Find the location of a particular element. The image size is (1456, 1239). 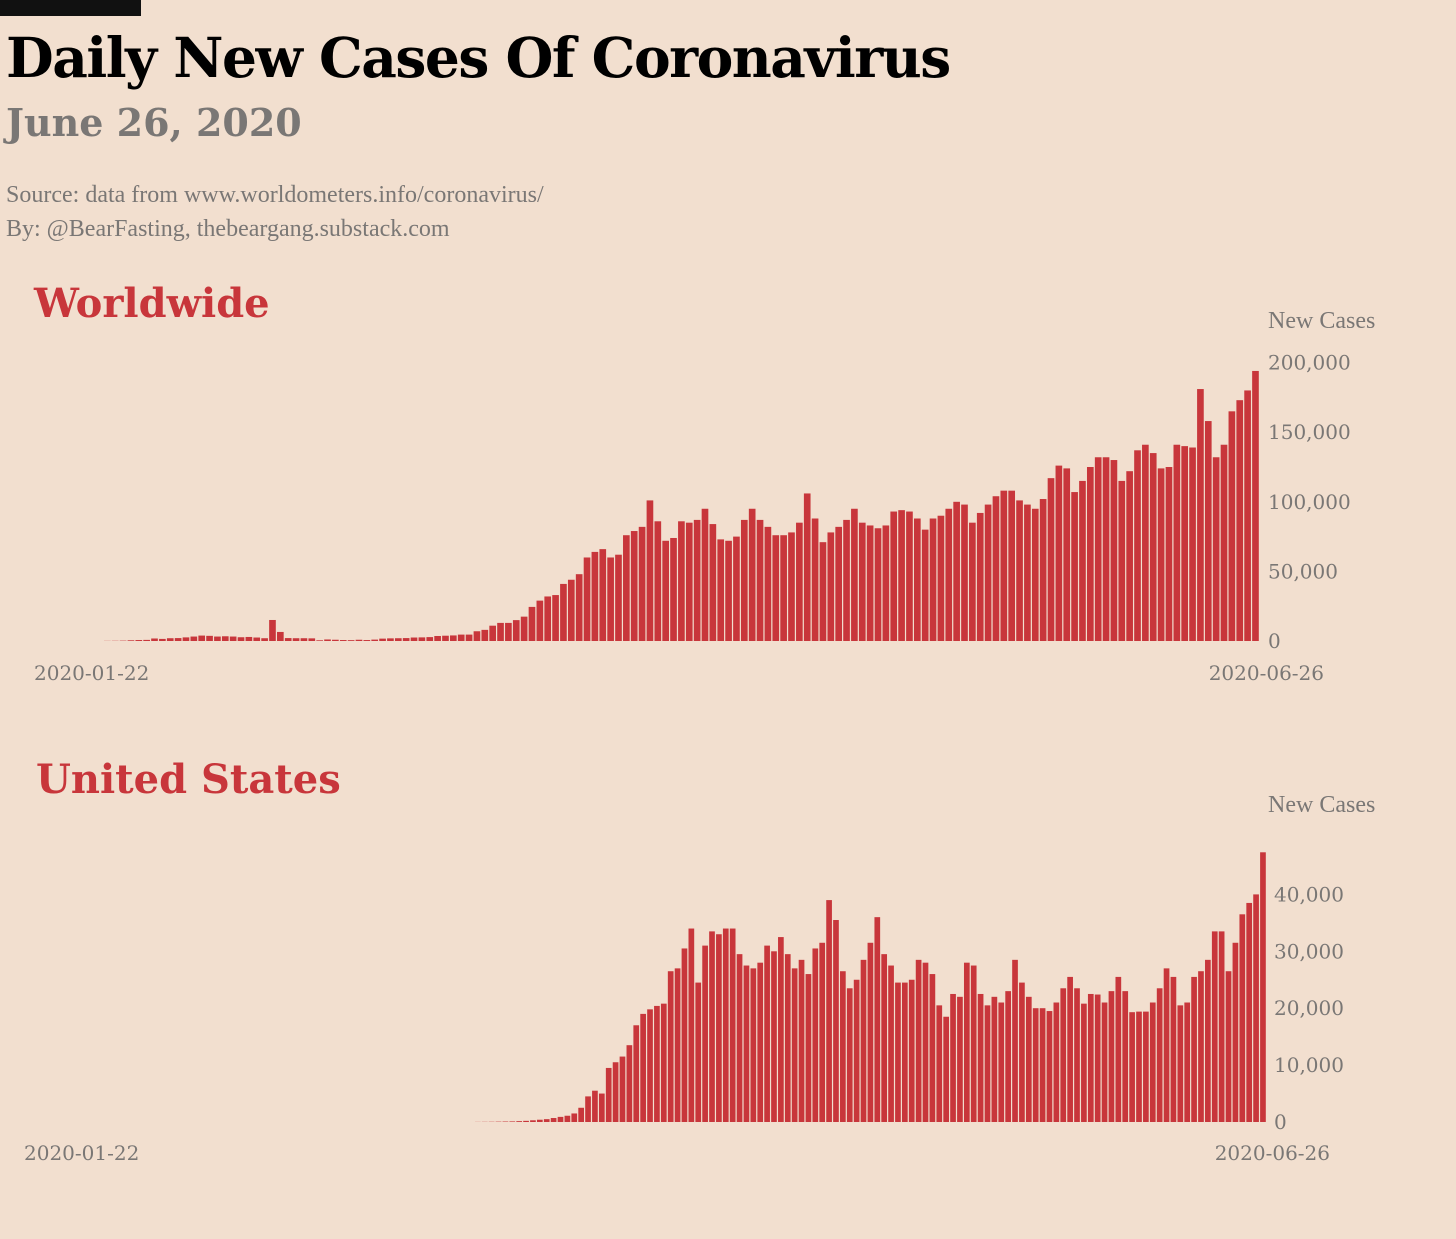

y-tick-label: 40,000 is located at coordinates (1309, 894).